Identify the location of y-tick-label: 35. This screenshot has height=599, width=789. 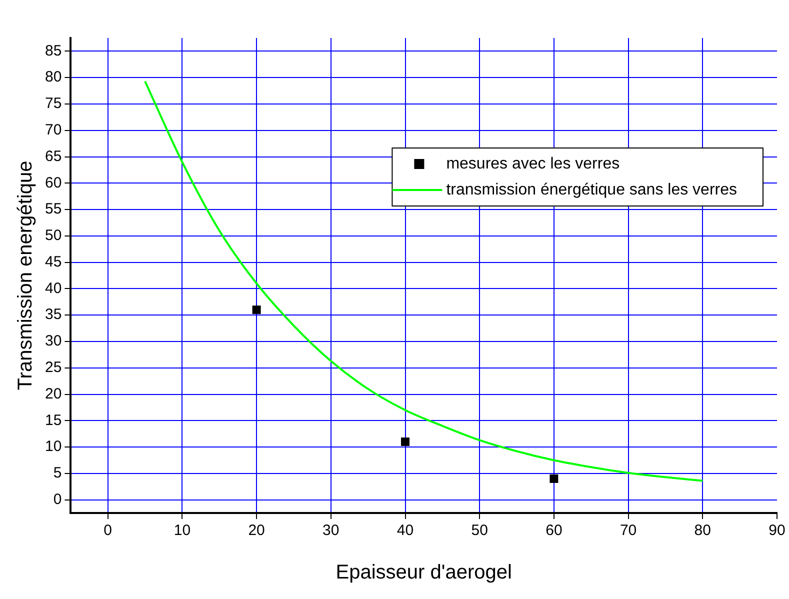
(53, 315).